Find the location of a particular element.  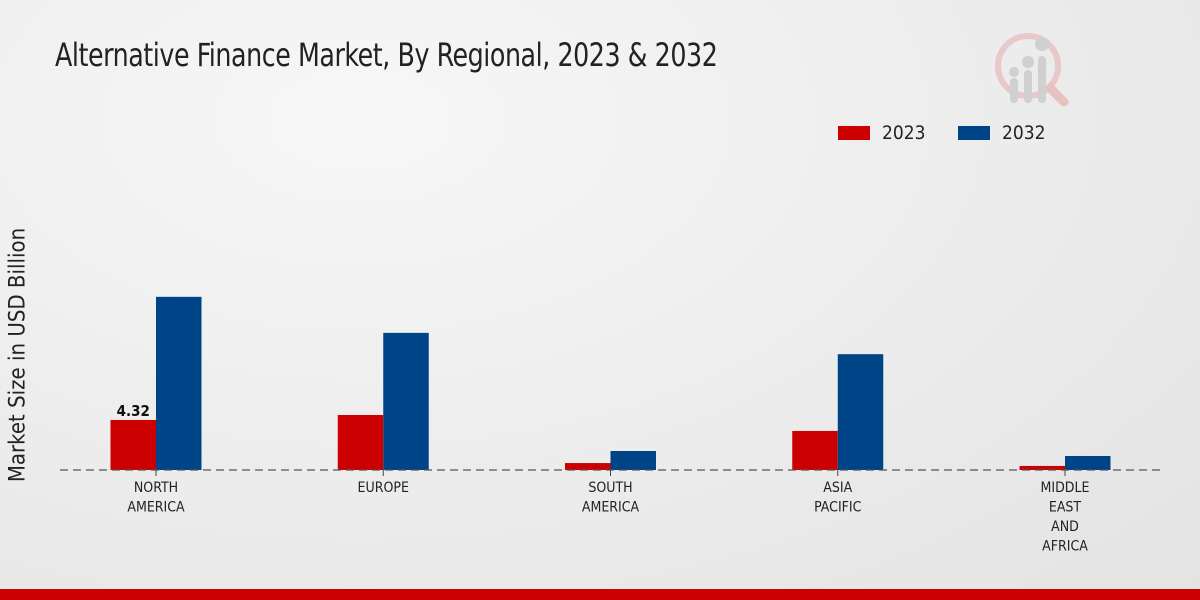

x-tick-label: MIDDLE is located at coordinates (1065, 488).